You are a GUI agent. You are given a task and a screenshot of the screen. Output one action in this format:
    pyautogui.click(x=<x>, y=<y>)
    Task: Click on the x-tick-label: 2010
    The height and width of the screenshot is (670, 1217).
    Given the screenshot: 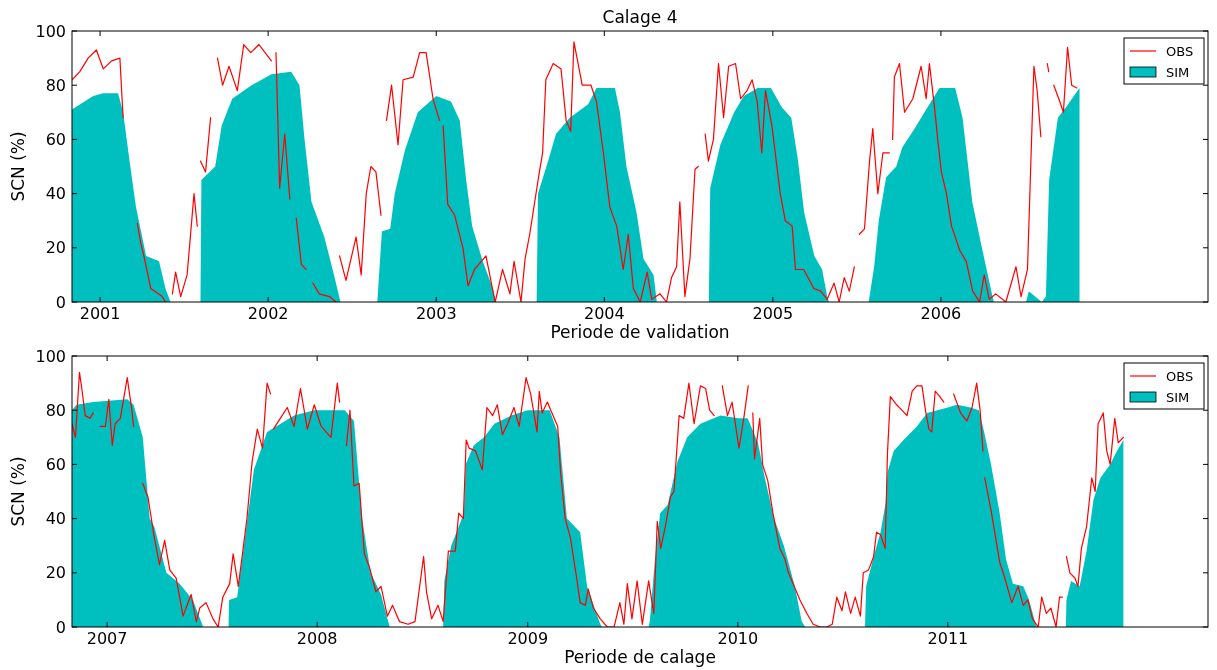 What is the action you would take?
    pyautogui.click(x=738, y=638)
    